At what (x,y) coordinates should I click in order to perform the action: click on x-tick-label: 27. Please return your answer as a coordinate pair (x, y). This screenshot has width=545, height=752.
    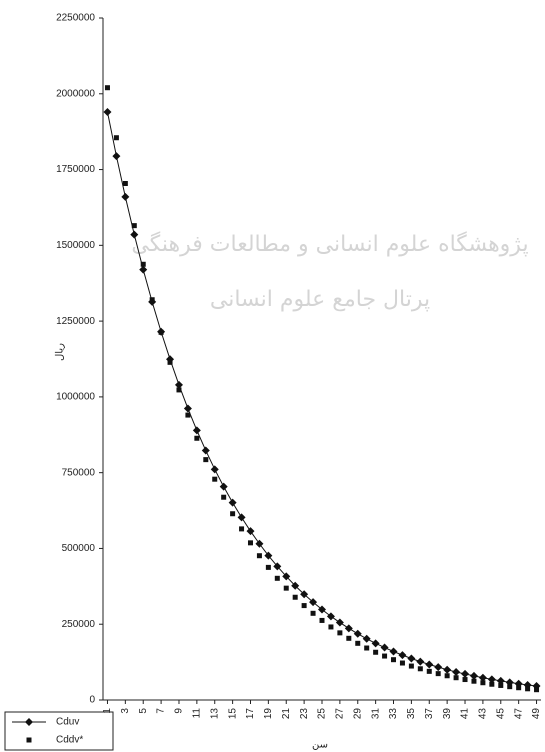
    Looking at the image, I should click on (340, 714).